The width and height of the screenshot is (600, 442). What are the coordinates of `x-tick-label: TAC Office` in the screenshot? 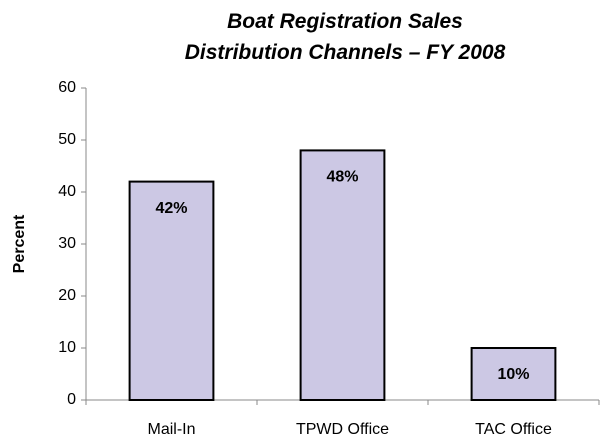 It's located at (513, 429).